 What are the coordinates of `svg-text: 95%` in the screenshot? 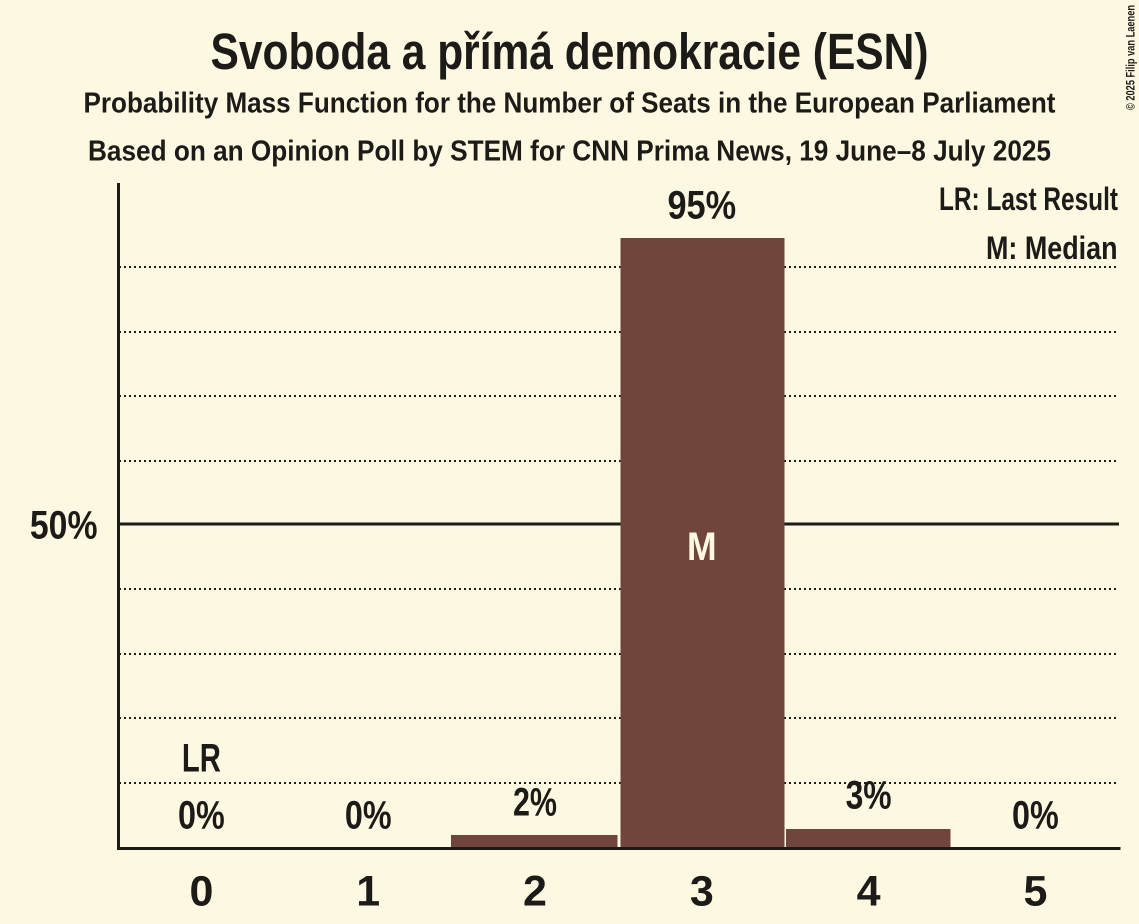 It's located at (702, 206).